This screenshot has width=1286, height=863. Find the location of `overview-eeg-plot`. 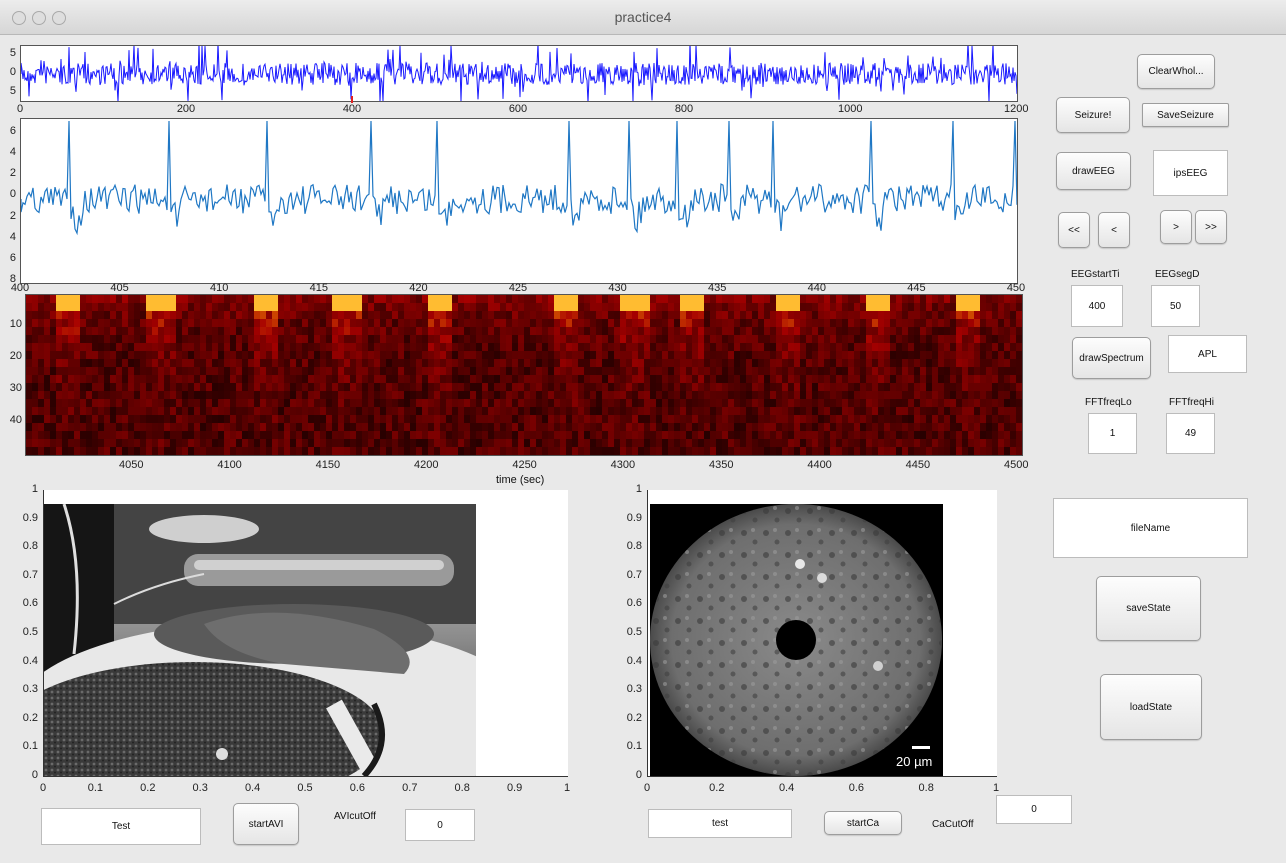

overview-eeg-plot is located at coordinates (519, 73).